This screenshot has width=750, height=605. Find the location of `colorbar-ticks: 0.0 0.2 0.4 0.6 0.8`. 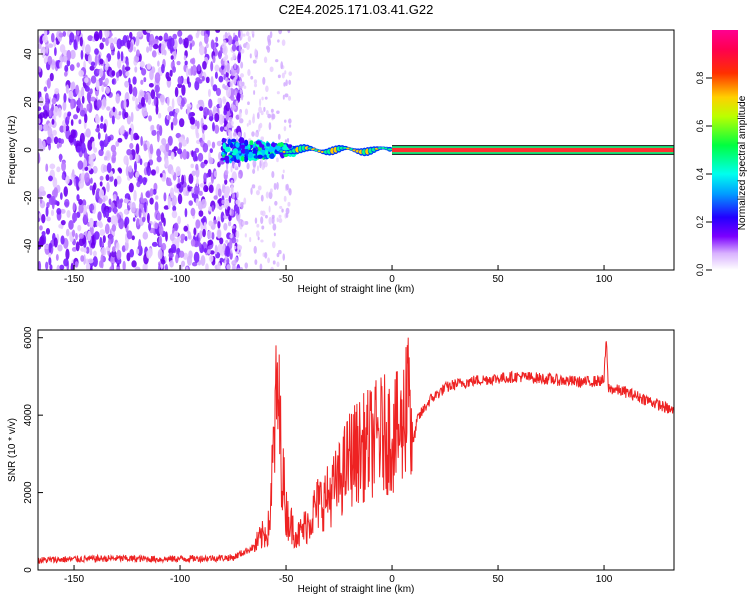

colorbar-ticks: 0.0 0.2 0.4 0.6 0.8 is located at coordinates (703, 174).